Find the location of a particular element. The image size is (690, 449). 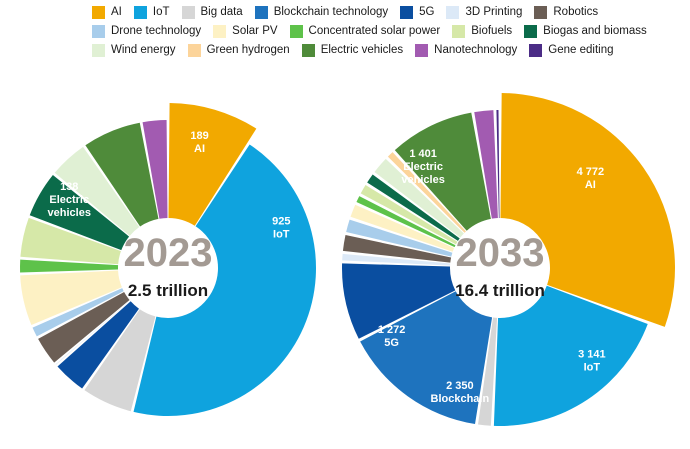

slice-green-hydrogen is located at coordinates (427, 192).